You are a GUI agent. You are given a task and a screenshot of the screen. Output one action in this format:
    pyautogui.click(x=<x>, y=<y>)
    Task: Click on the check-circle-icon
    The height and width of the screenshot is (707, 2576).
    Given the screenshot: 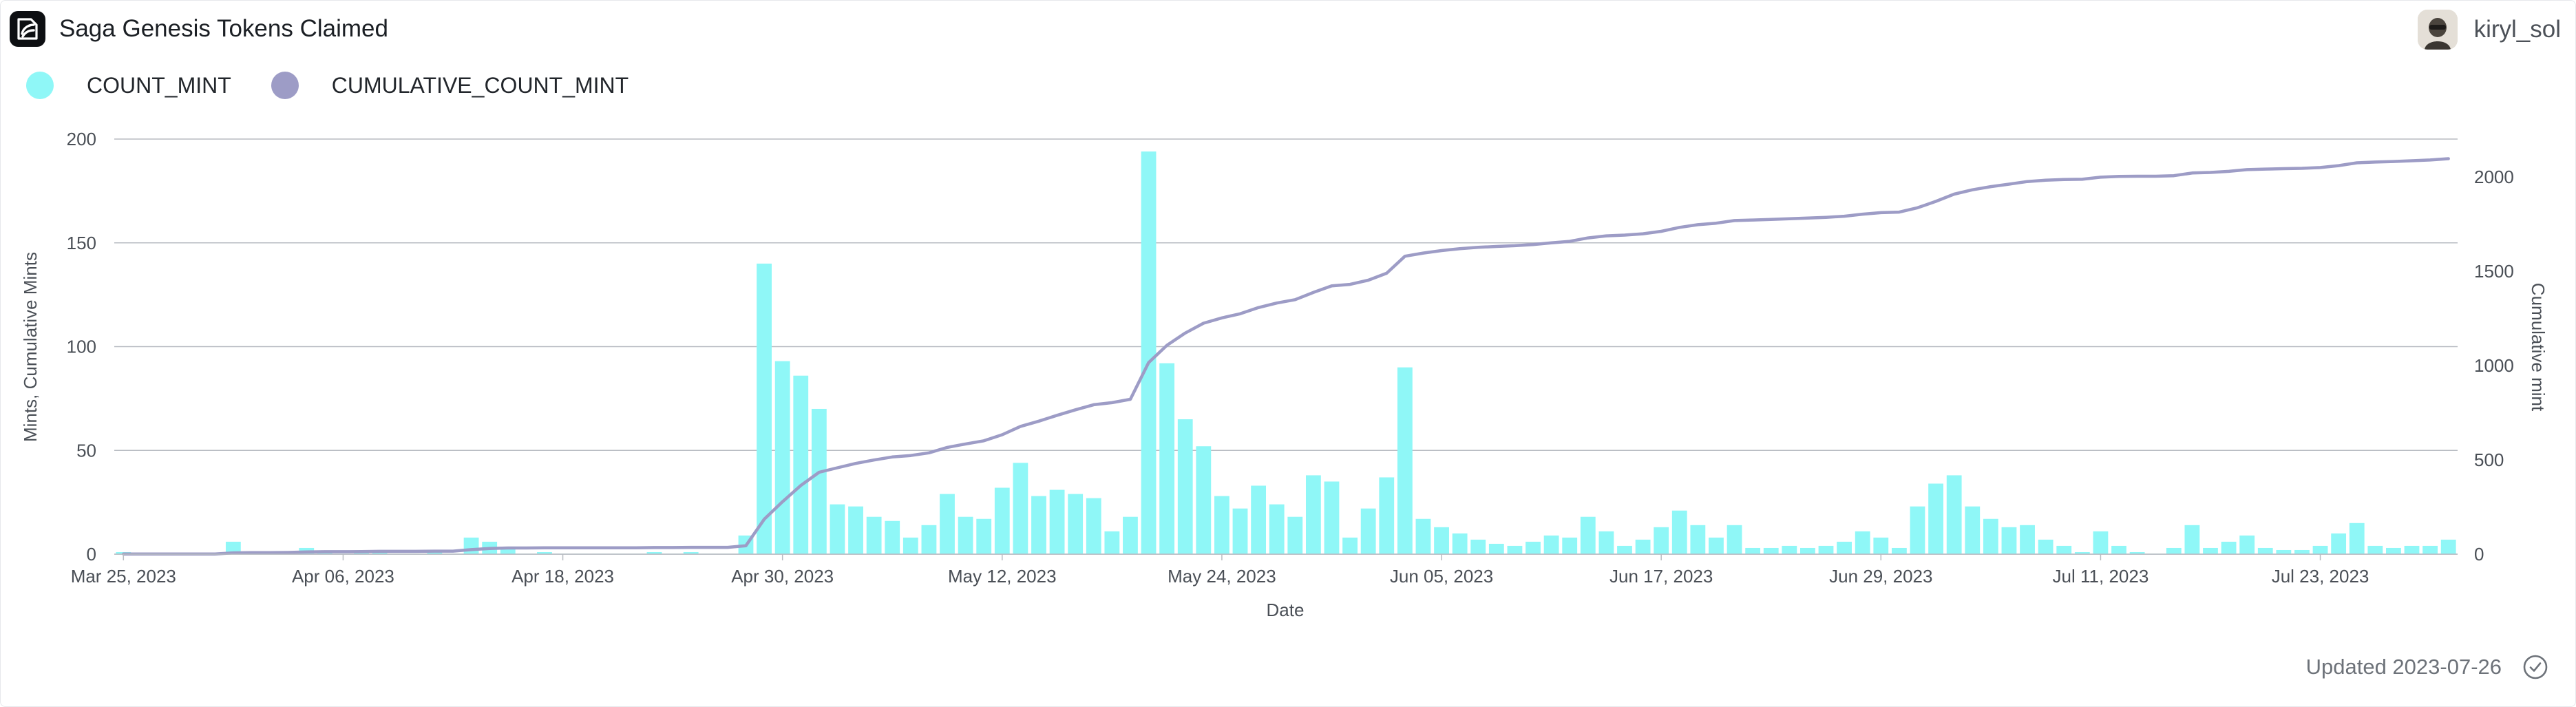 What is the action you would take?
    pyautogui.click(x=2535, y=667)
    